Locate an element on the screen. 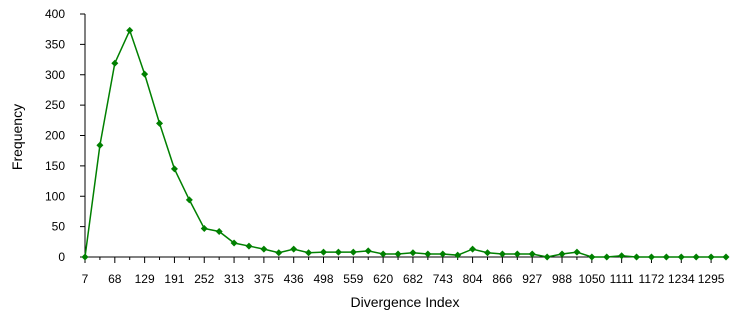 The height and width of the screenshot is (322, 738). y-tick-label: 300 is located at coordinates (55, 75).